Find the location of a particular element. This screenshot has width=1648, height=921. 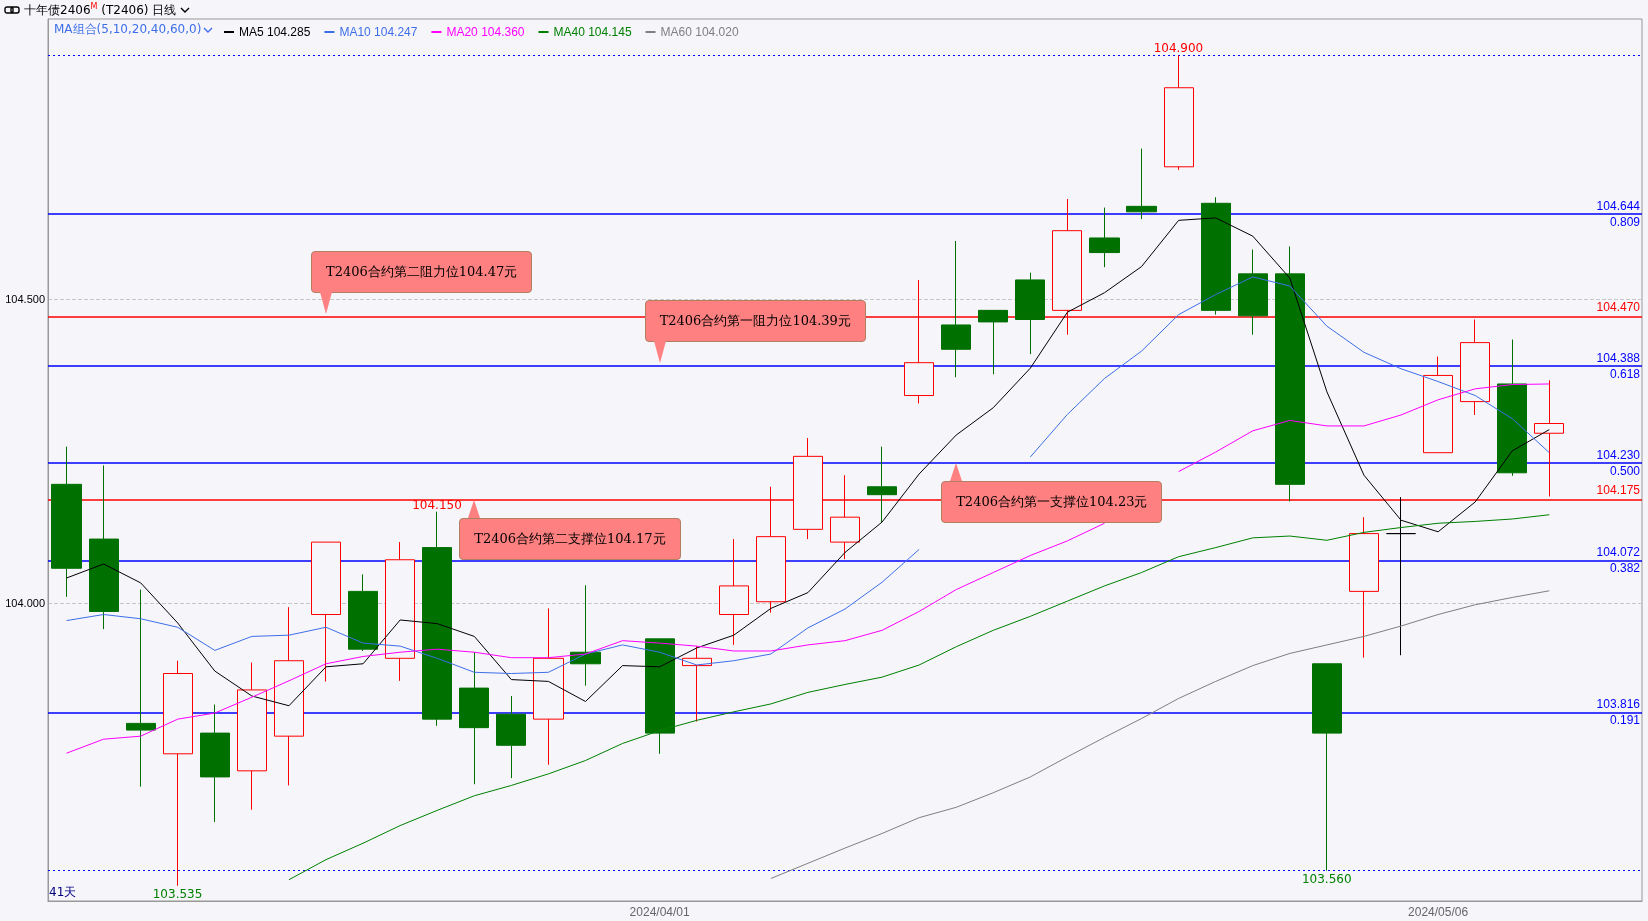

ref-line-label: 104.230 0.500 is located at coordinates (1618, 463).